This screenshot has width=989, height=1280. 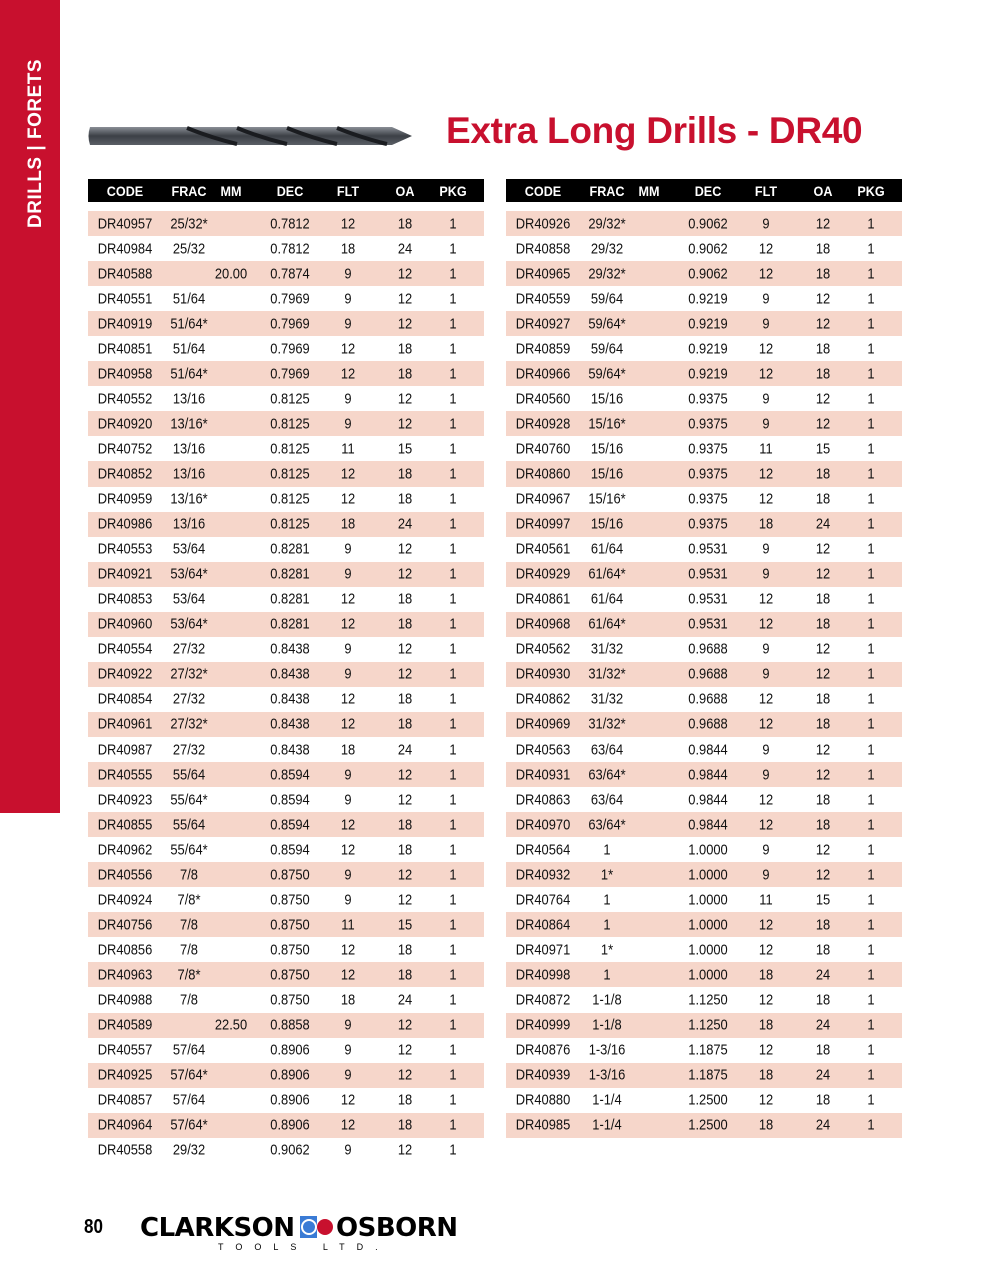 I want to click on cell-code: DR40858, so click(x=543, y=249).